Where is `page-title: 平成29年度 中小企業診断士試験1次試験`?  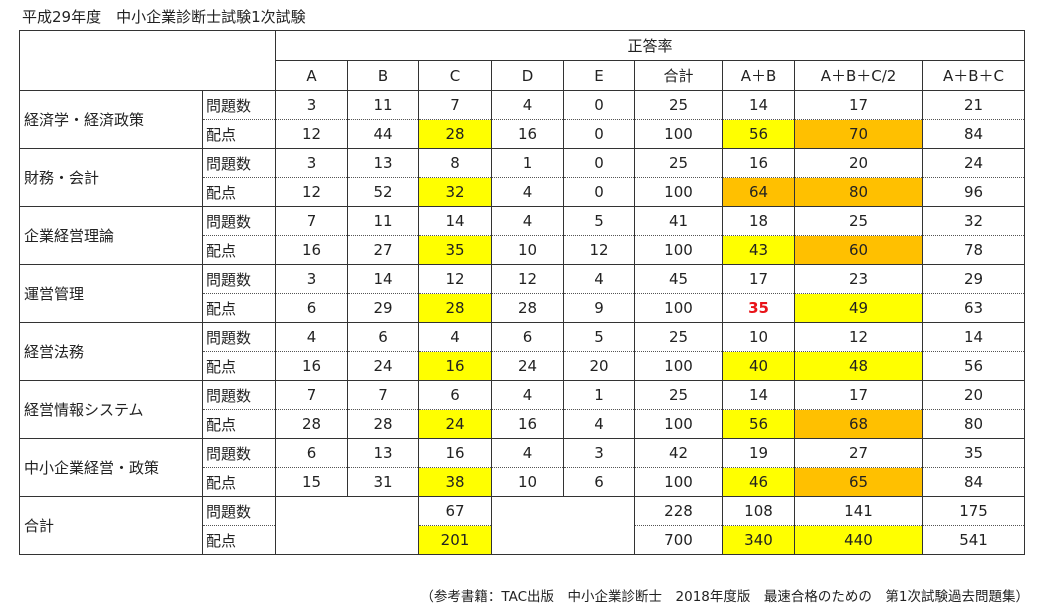 page-title: 平成29年度 中小企業診断士試験1次試験 is located at coordinates (164, 17).